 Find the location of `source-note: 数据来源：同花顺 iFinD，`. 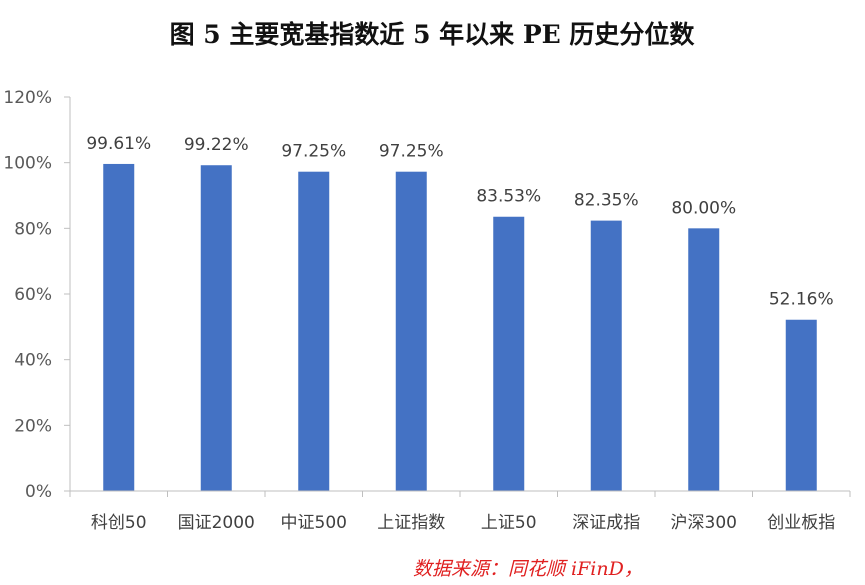

source-note: 数据来源：同花顺 iFinD， is located at coordinates (528, 569).